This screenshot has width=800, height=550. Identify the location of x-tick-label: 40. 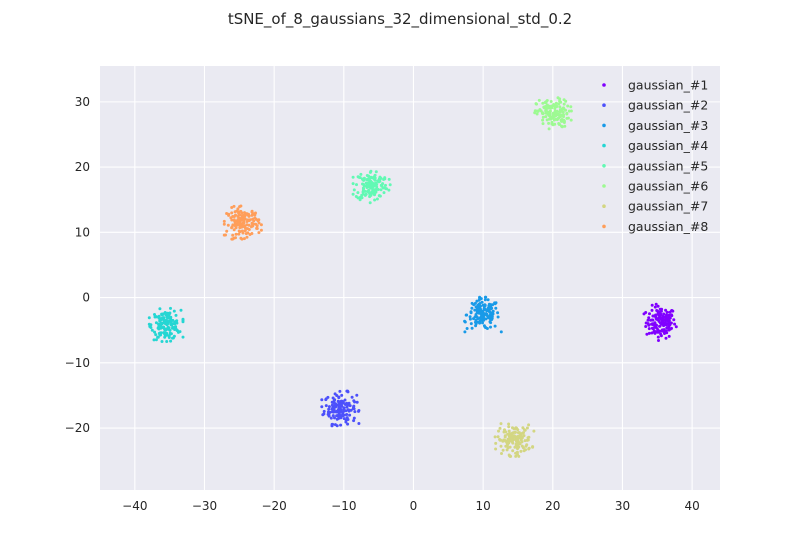
(691, 506).